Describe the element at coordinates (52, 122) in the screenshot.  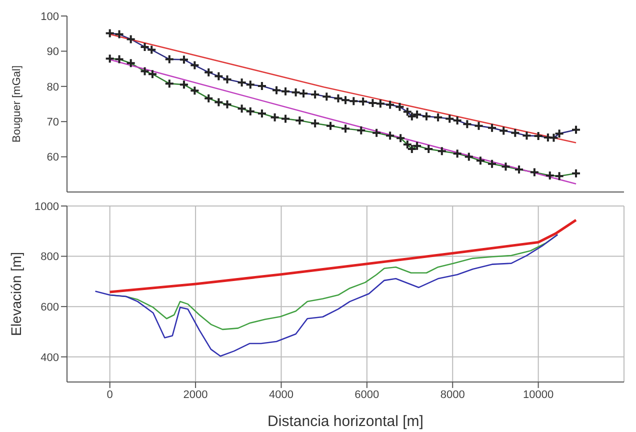
I see `y-tick-label: 70` at that location.